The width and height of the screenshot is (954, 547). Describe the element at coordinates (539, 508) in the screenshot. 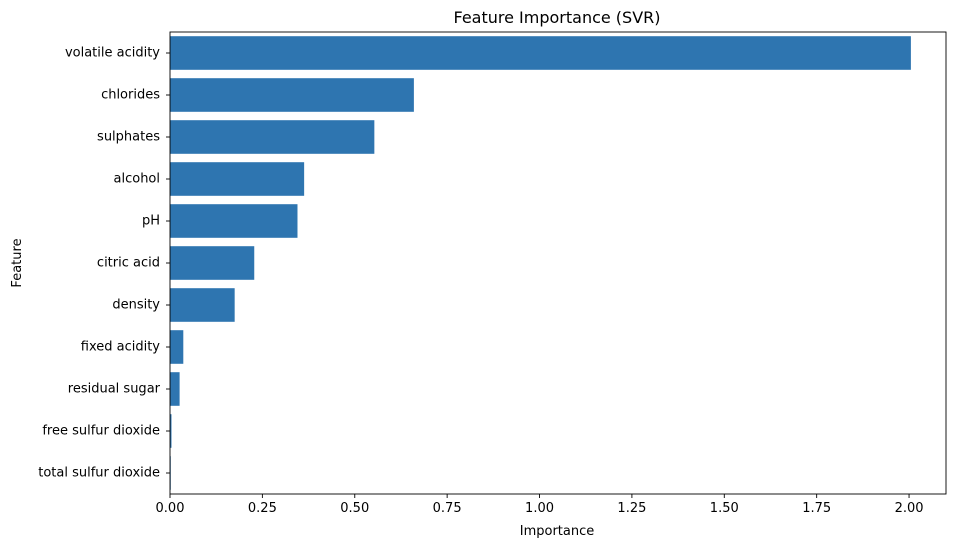

I see `x-tick-label: 1.00` at that location.